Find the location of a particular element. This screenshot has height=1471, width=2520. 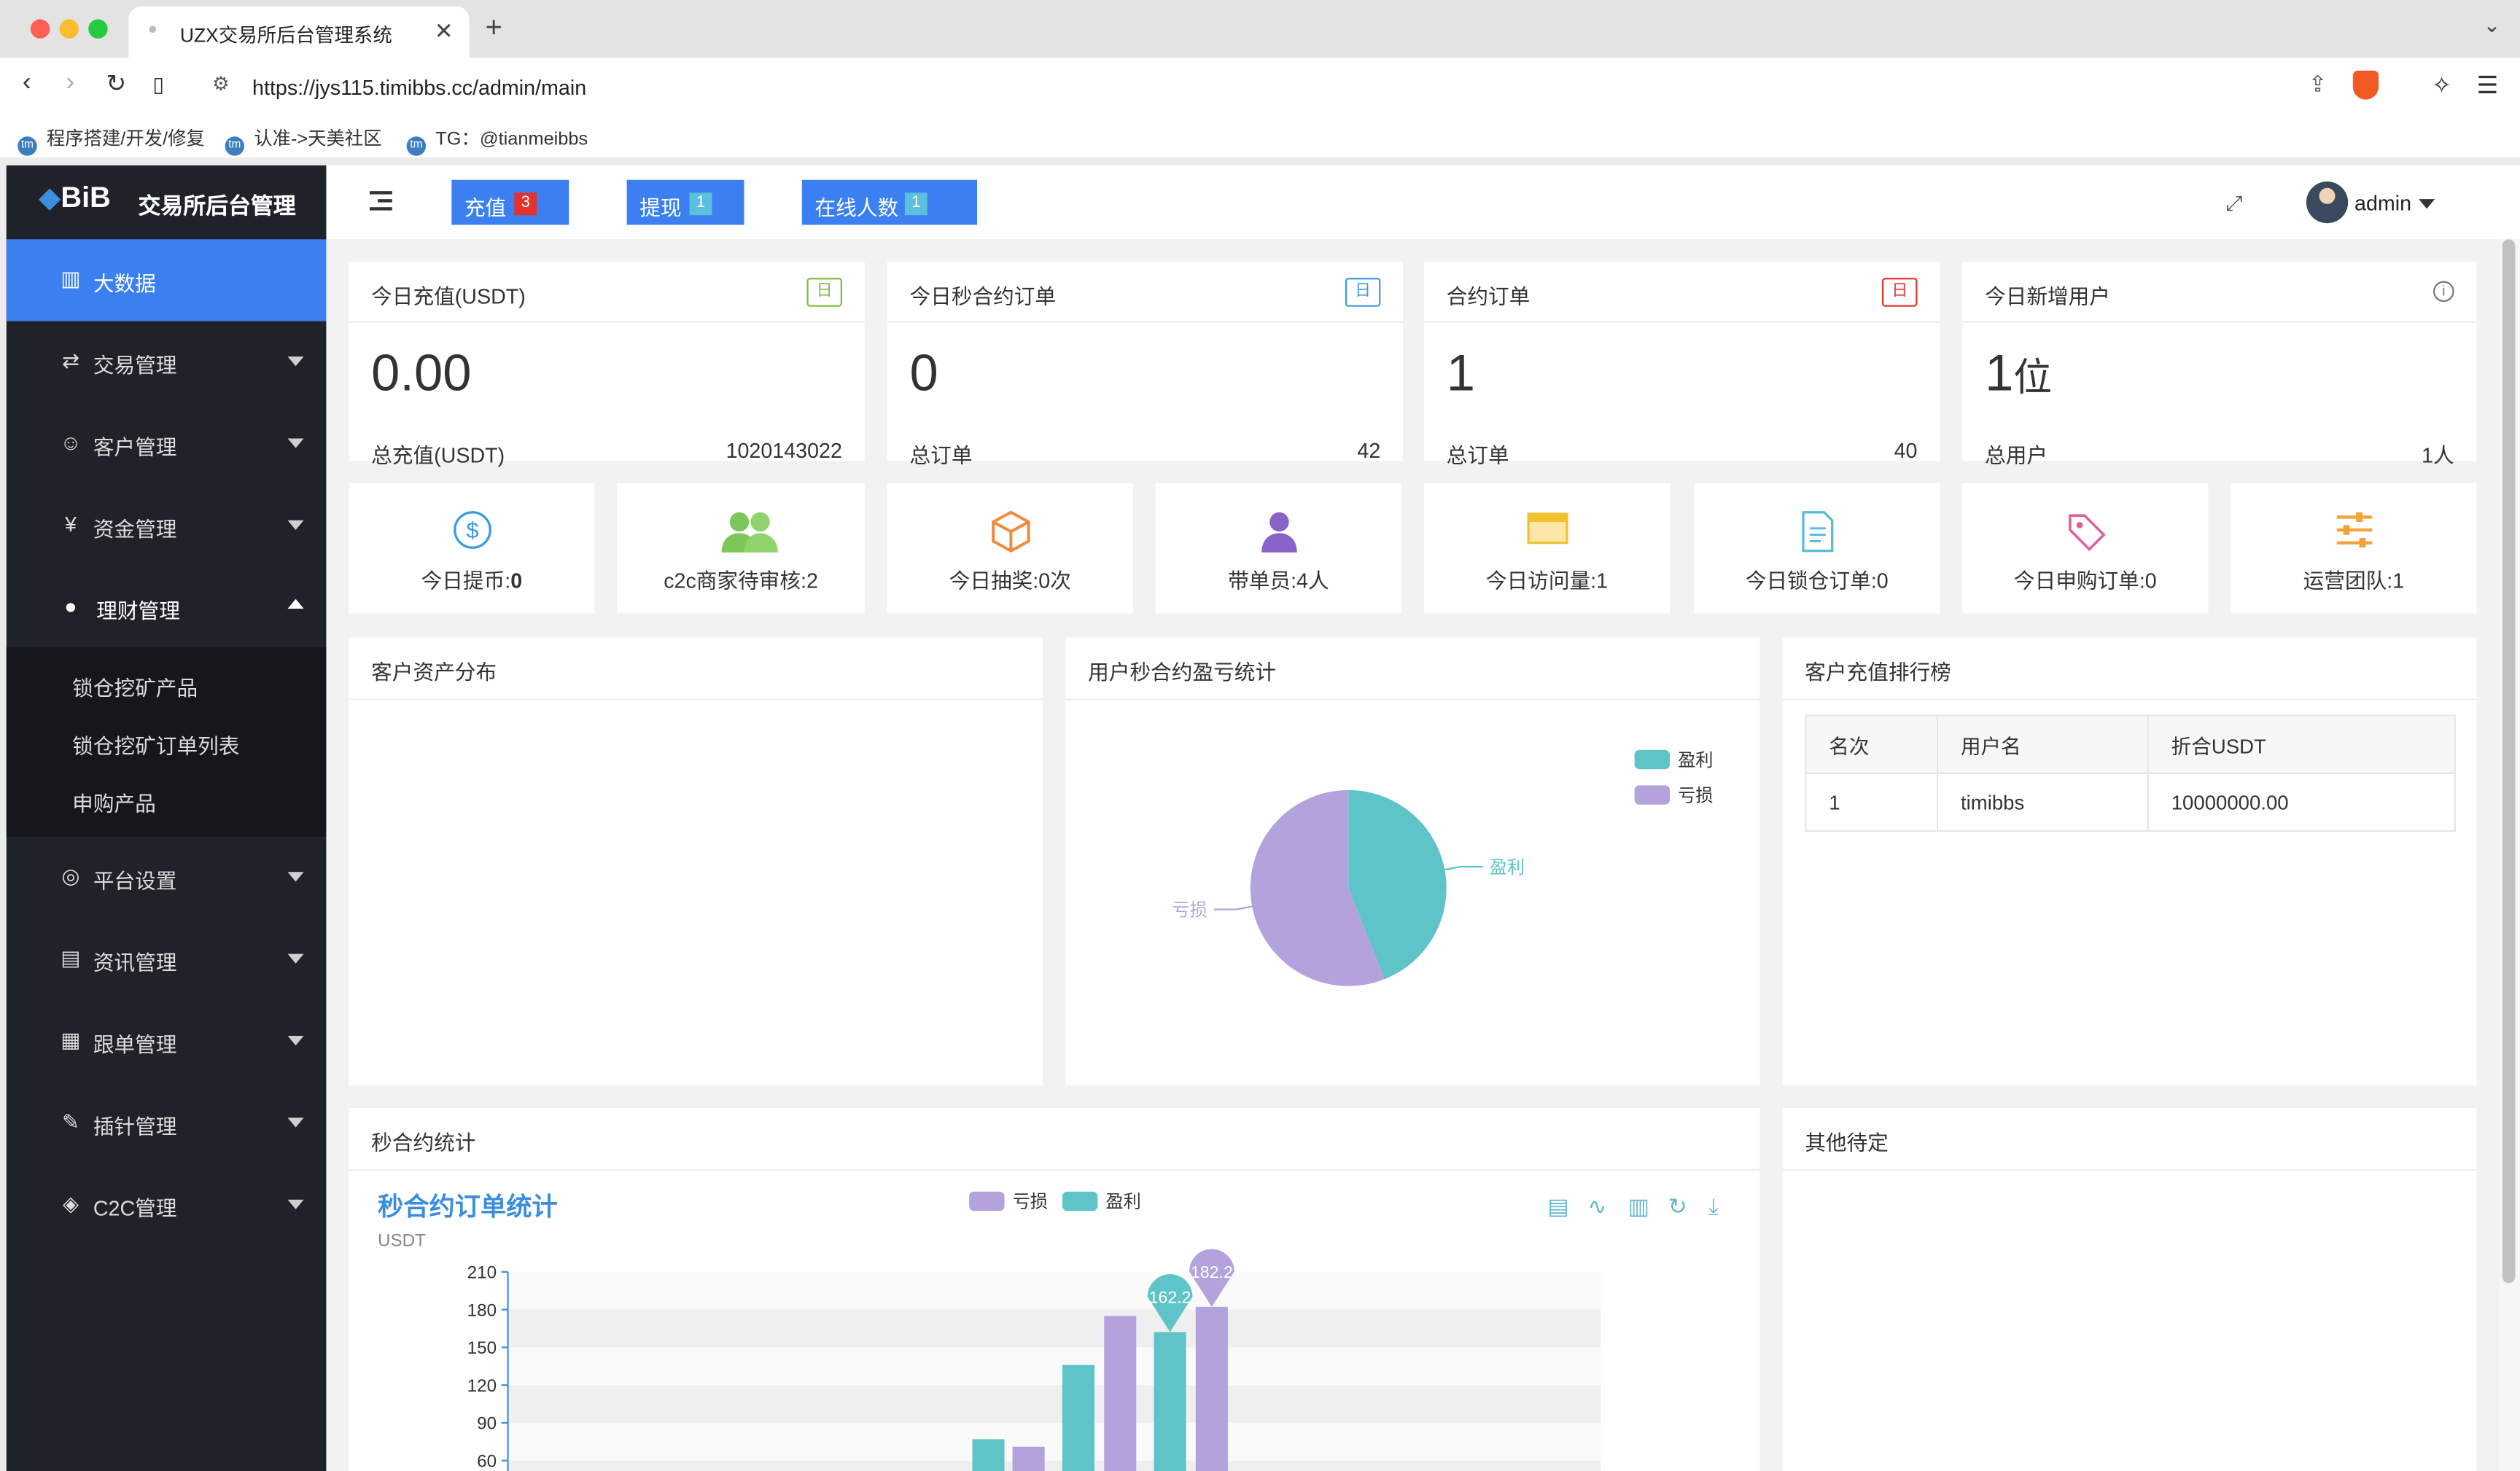

sidebar-item-copy-trading: ▦ 跟单管理 is located at coordinates (167, 1041).